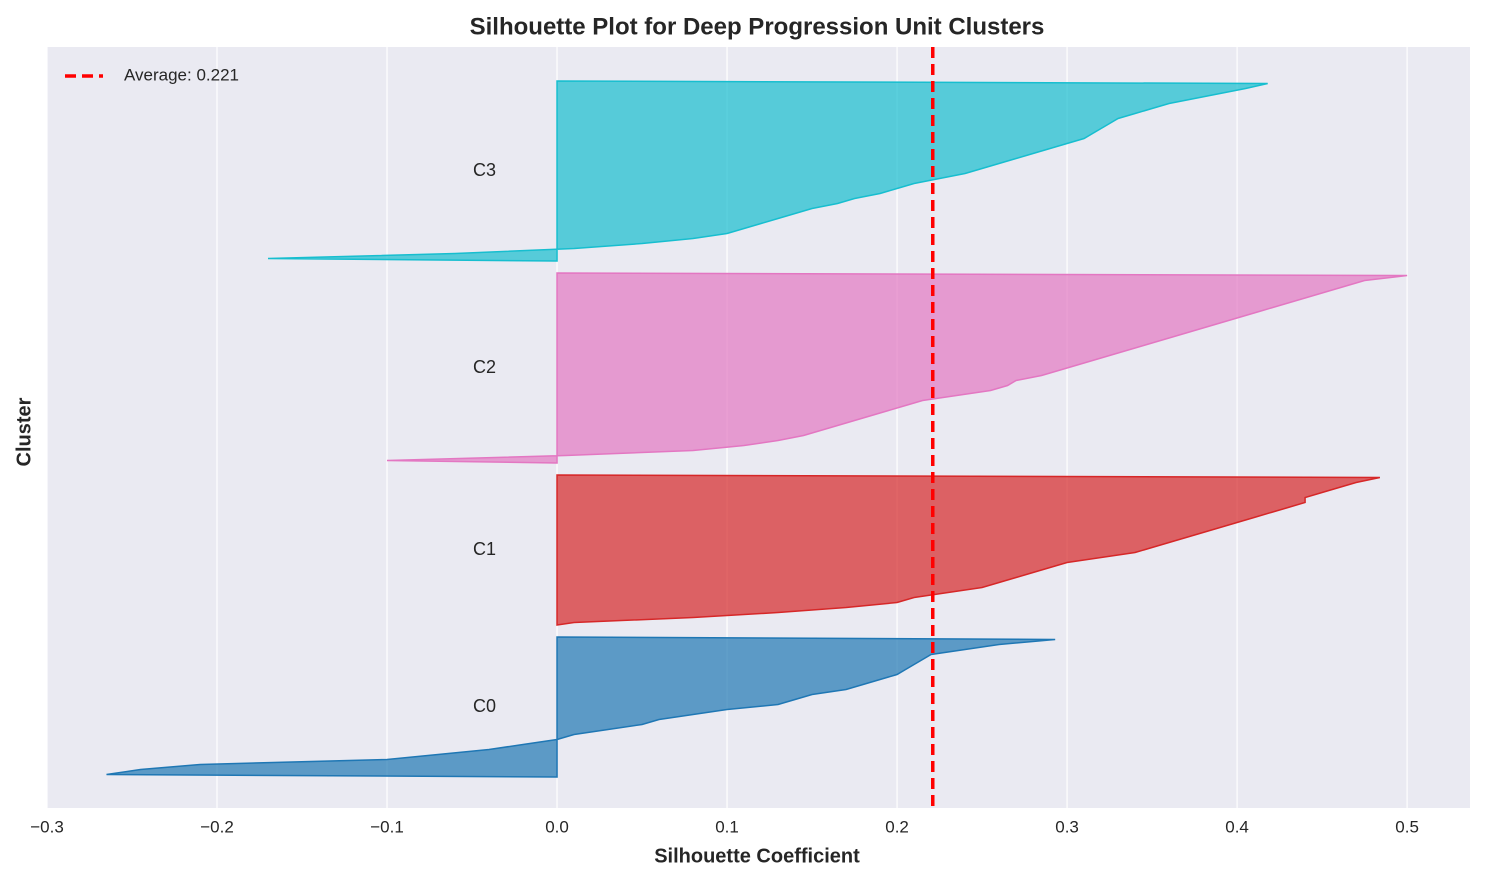 Image resolution: width=1485 pixels, height=889 pixels. What do you see at coordinates (1407, 826) in the screenshot?
I see `x-tick-label: 0.5` at bounding box center [1407, 826].